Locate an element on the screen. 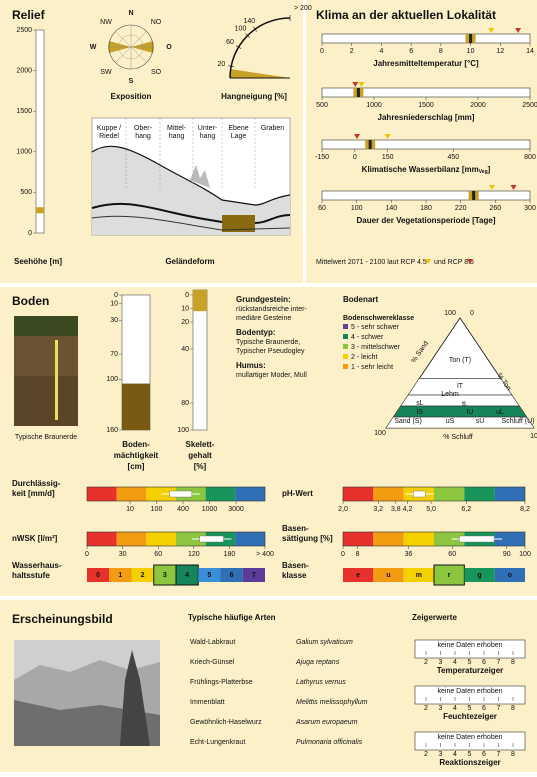 The width and height of the screenshot is (537, 777). tick-mark is located at coordinates (238, 47).